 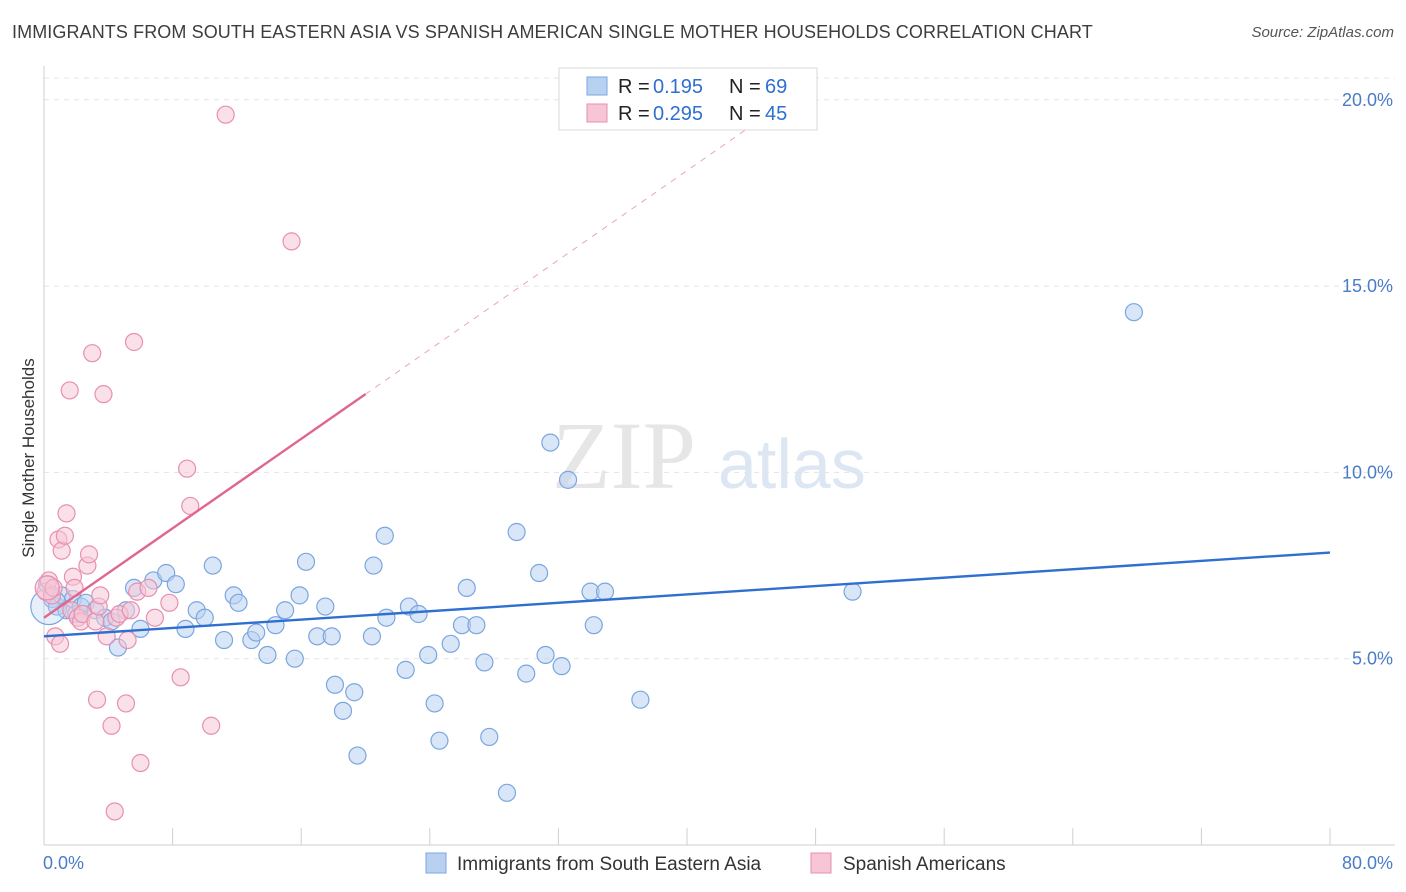 I want to click on bottom-legend-swatch-pink, so click(x=821, y=863).